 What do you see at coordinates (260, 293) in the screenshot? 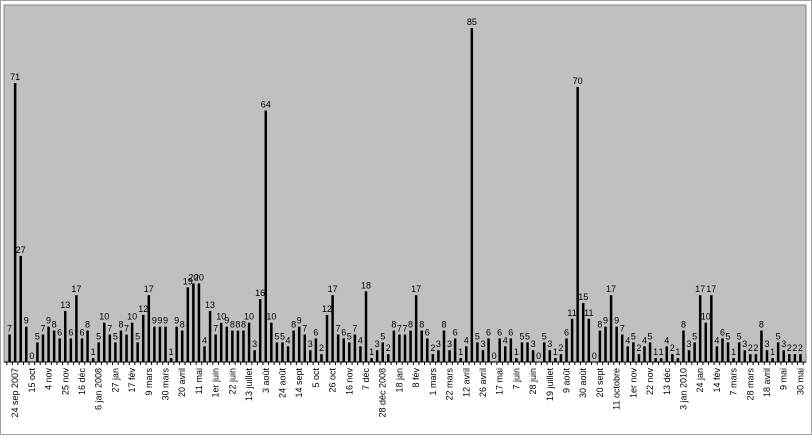
I see `bar-value-label: 16` at bounding box center [260, 293].